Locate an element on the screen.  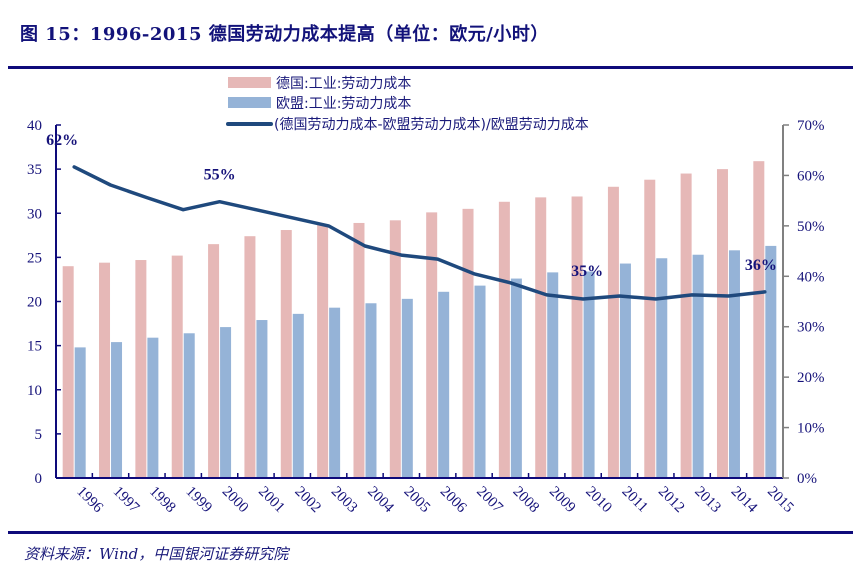
y-right-tick-label: 0% is located at coordinates (807, 479).